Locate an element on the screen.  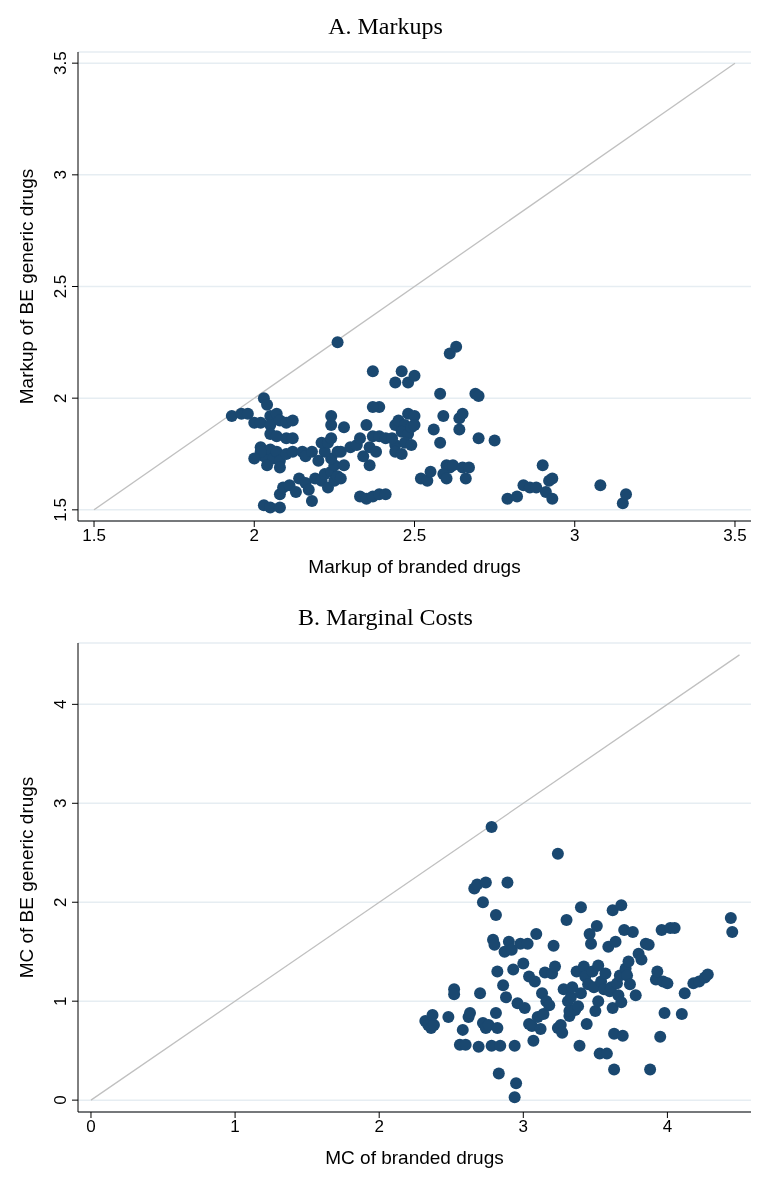
y-axis-title: Markup of BE generic drugs is located at coordinates (26, 286).